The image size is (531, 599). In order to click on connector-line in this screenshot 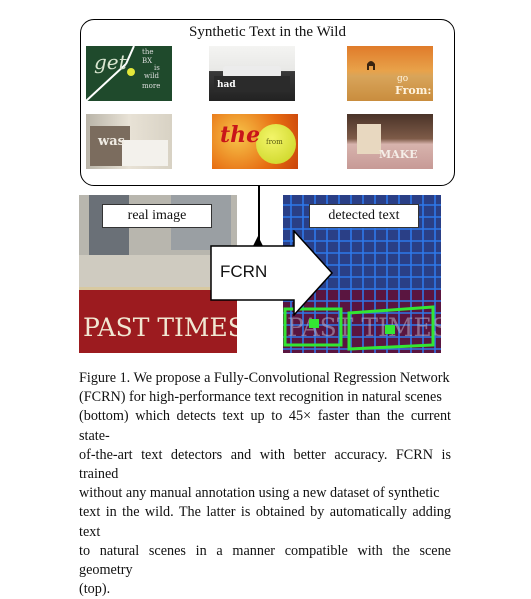, I will do `click(259, 214)`.